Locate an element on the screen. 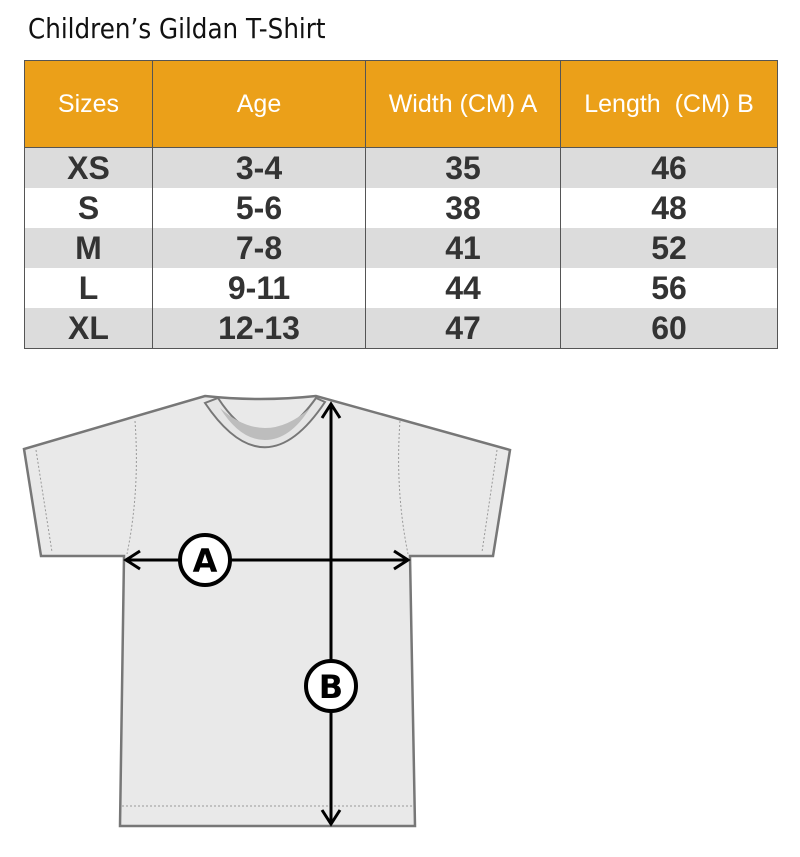  cell-size: L is located at coordinates (88, 288).